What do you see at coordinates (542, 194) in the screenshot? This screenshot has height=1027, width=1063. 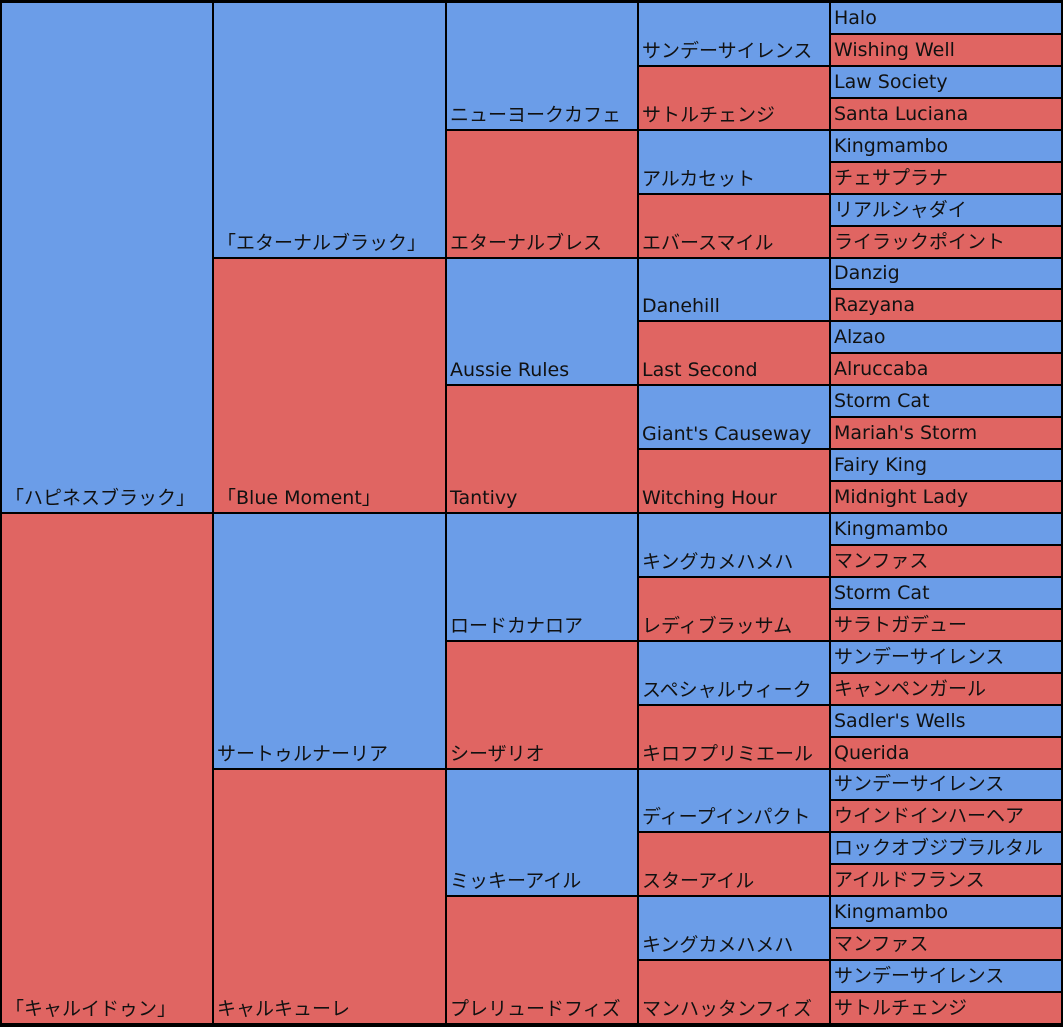 I see `pedigree-cell-gen3-2: エターナルブレス` at bounding box center [542, 194].